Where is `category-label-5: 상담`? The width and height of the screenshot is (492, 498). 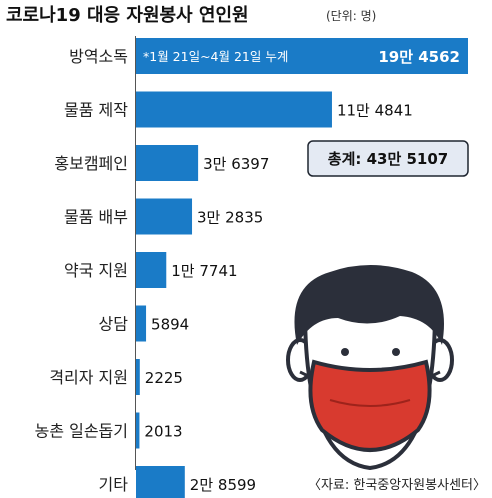
category-label-5: 상담 is located at coordinates (114, 324).